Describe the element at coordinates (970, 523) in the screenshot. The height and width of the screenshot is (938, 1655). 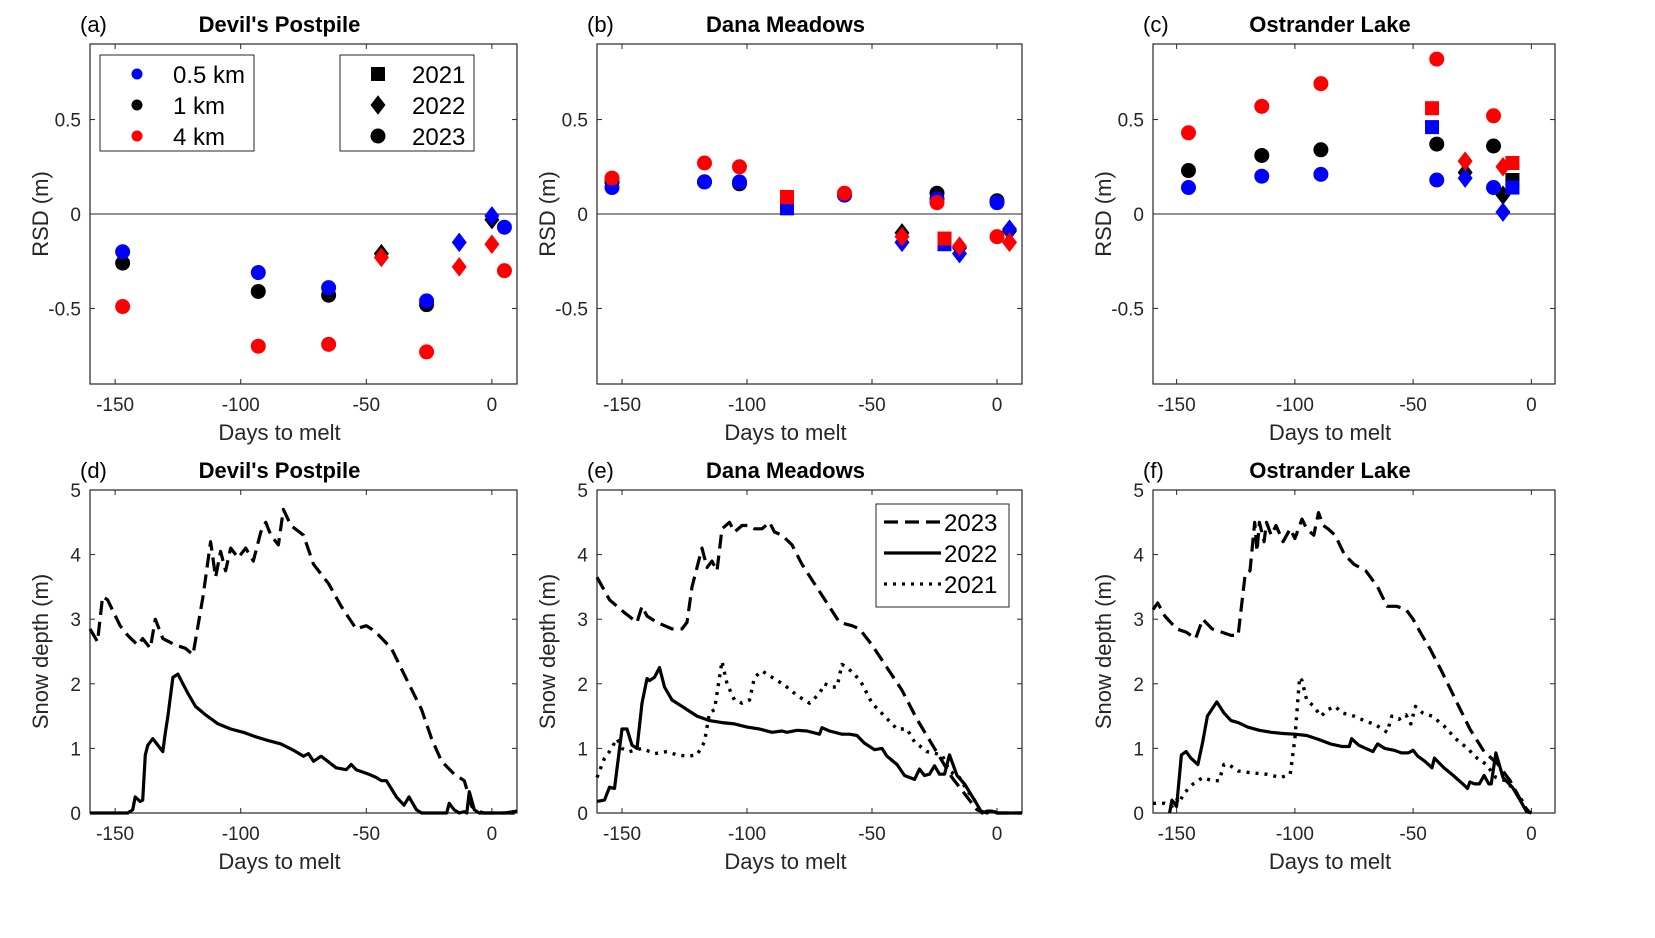
I see `legend-label: 2023` at that location.